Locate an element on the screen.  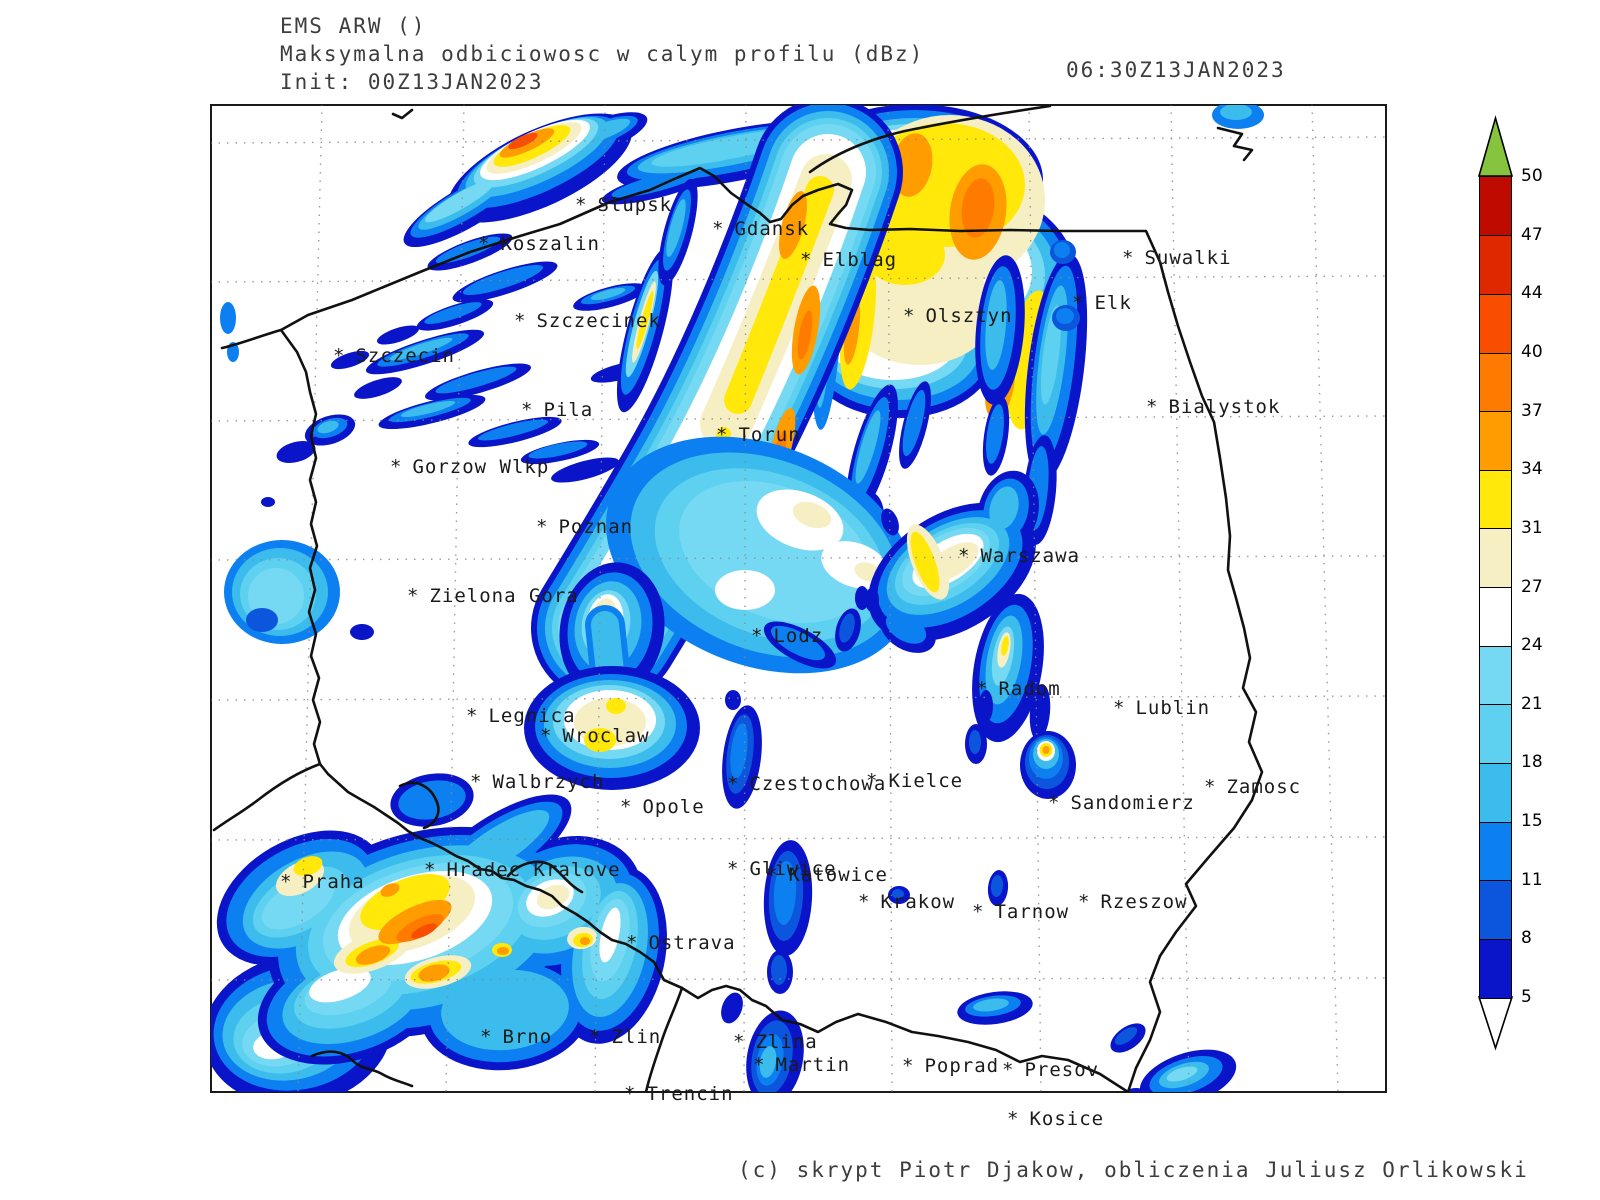
city-label: Slupsk is located at coordinates (635, 204).